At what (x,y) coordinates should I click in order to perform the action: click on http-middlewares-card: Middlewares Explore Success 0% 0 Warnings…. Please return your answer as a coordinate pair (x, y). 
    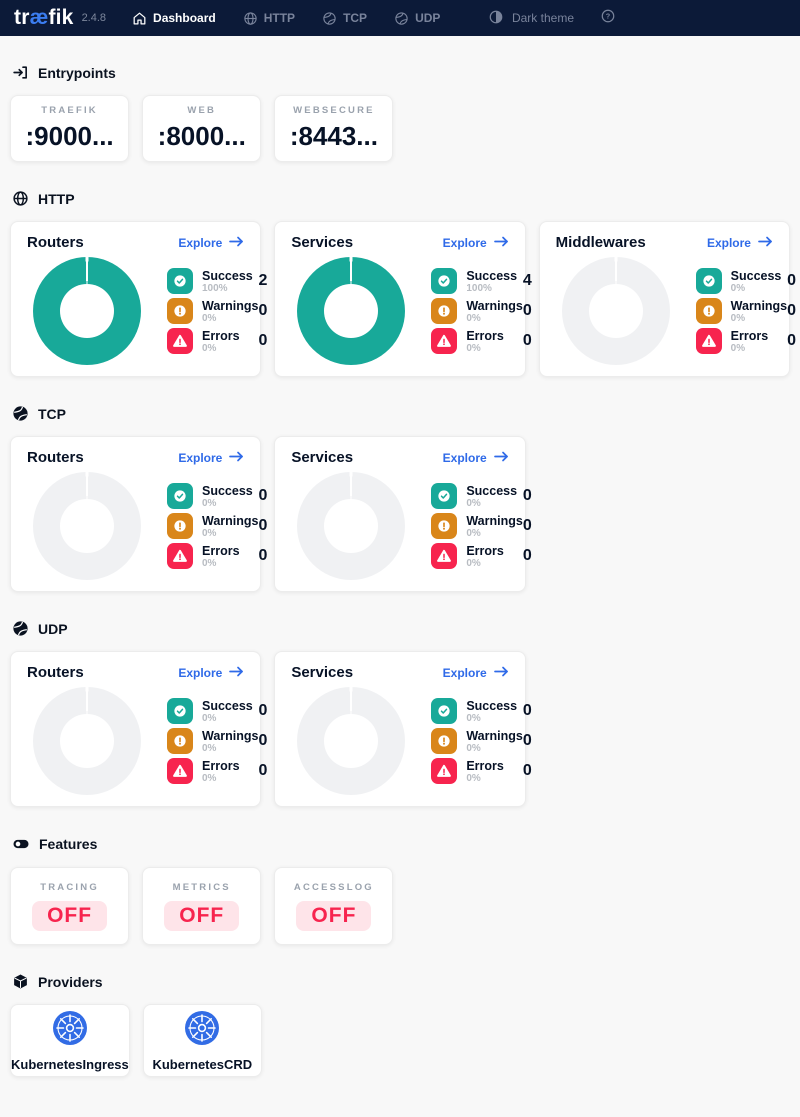
    Looking at the image, I should click on (667, 299).